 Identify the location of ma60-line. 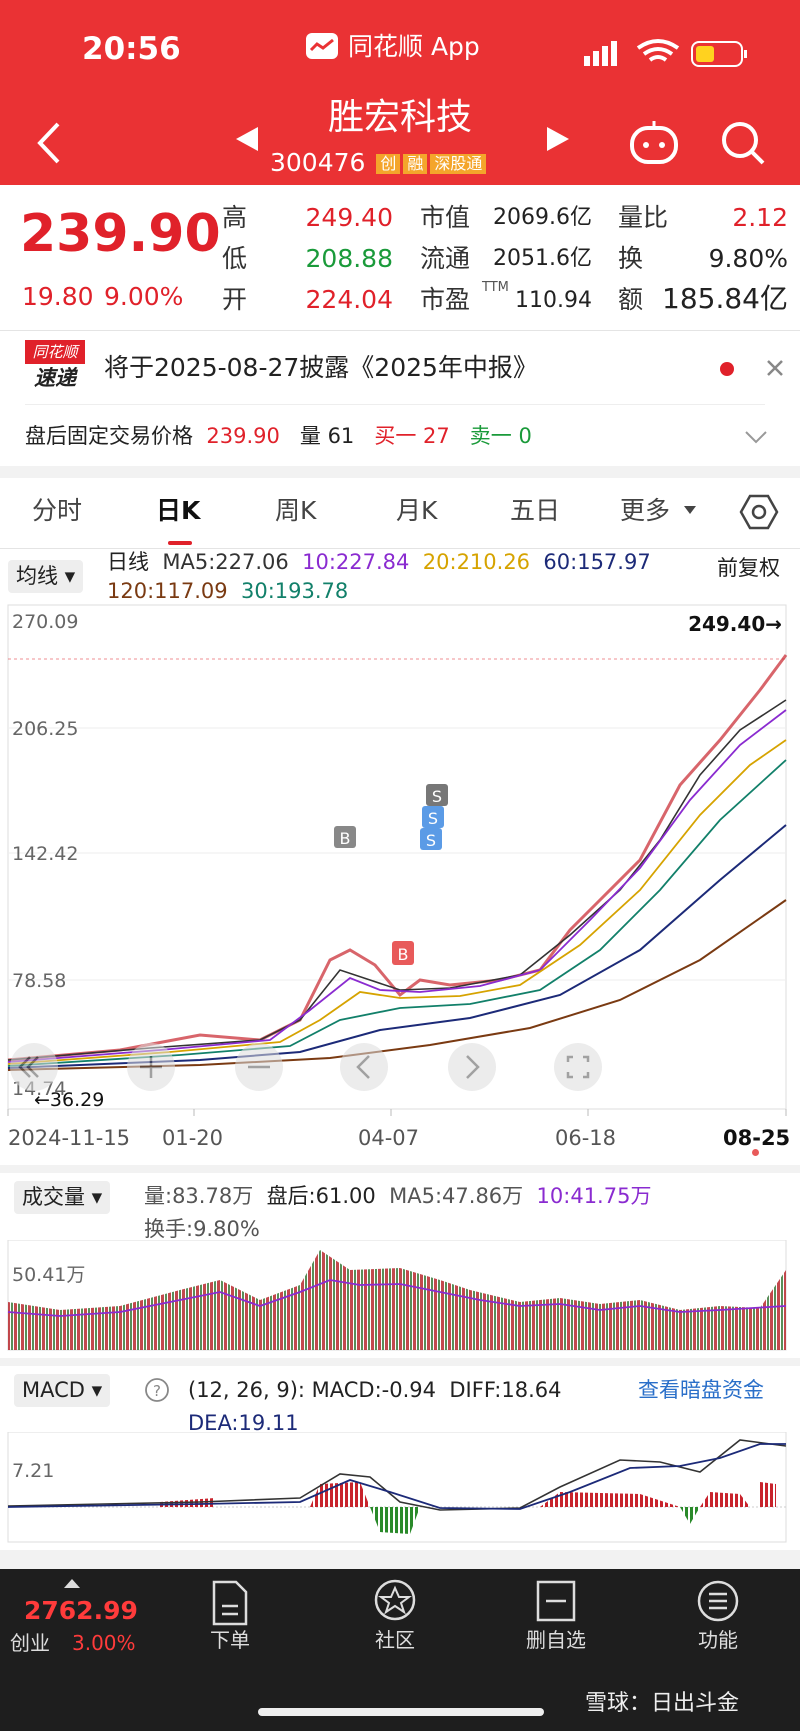
(397, 946).